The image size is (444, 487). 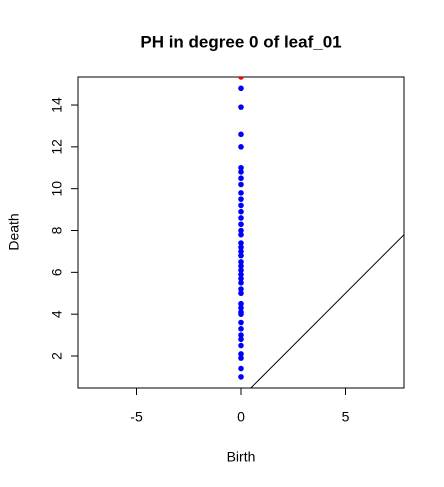 I want to click on y-tick-label: 6, so click(x=57, y=272).